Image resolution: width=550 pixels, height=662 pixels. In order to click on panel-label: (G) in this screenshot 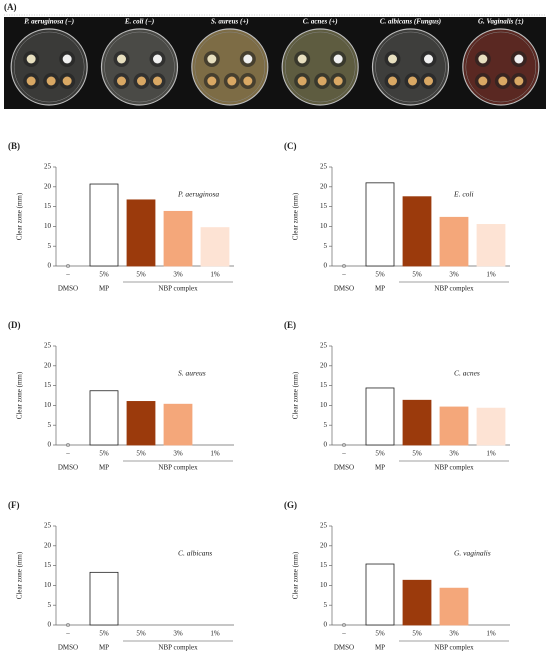, I will do `click(290, 505)`.